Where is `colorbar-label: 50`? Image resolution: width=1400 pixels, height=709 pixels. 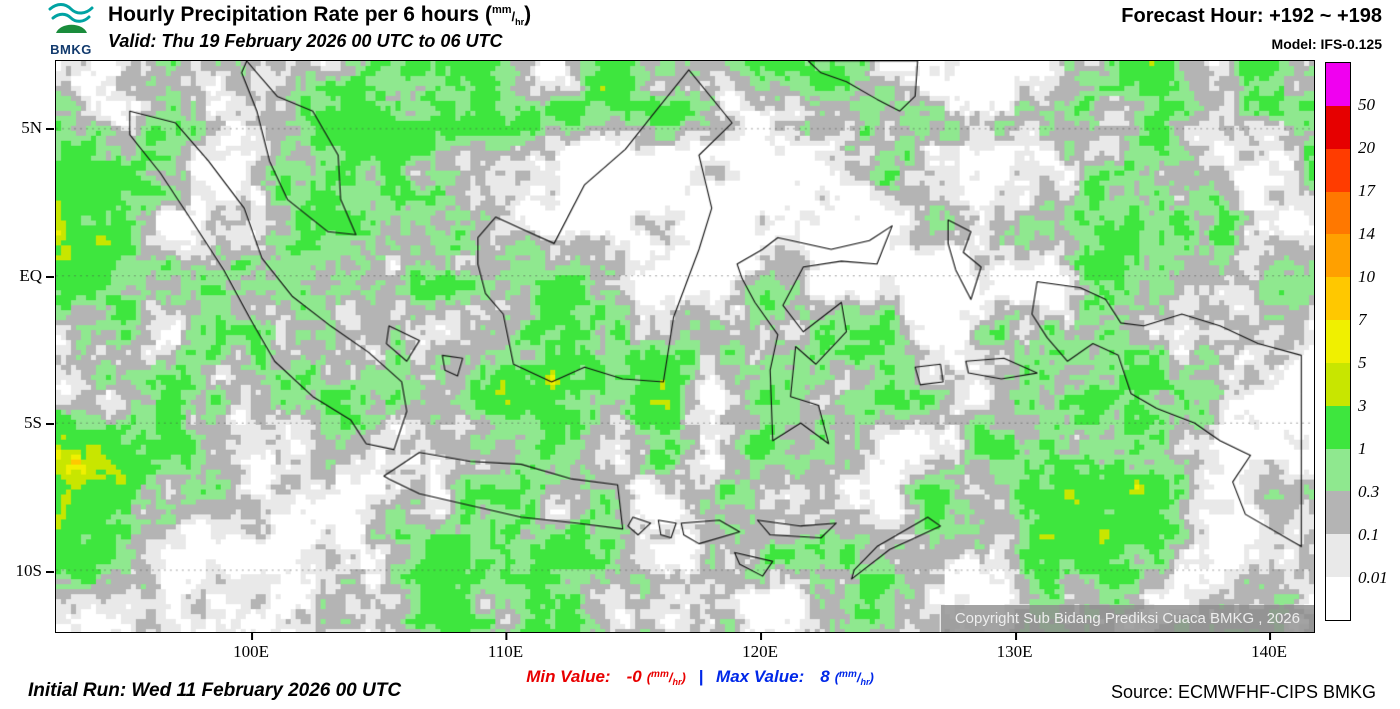 colorbar-label: 50 is located at coordinates (1366, 104).